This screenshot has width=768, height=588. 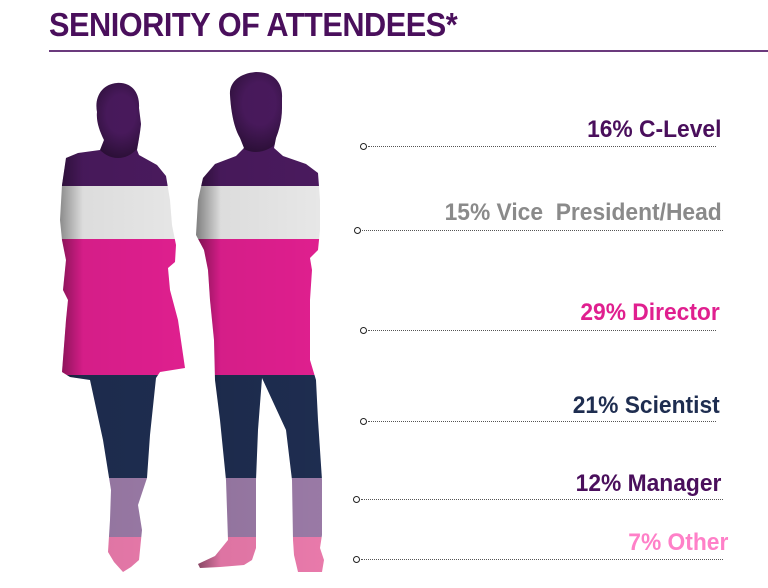 What do you see at coordinates (648, 483) in the screenshot?
I see `label-manager: 12% Manager` at bounding box center [648, 483].